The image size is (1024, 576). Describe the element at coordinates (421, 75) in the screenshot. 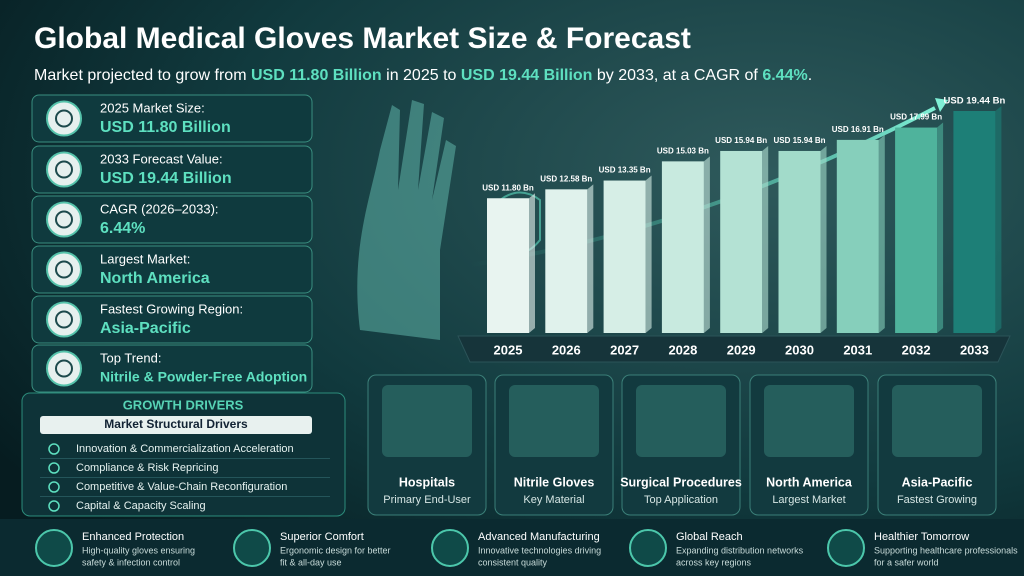

I see `subtitle-part: in 2025 to` at that location.